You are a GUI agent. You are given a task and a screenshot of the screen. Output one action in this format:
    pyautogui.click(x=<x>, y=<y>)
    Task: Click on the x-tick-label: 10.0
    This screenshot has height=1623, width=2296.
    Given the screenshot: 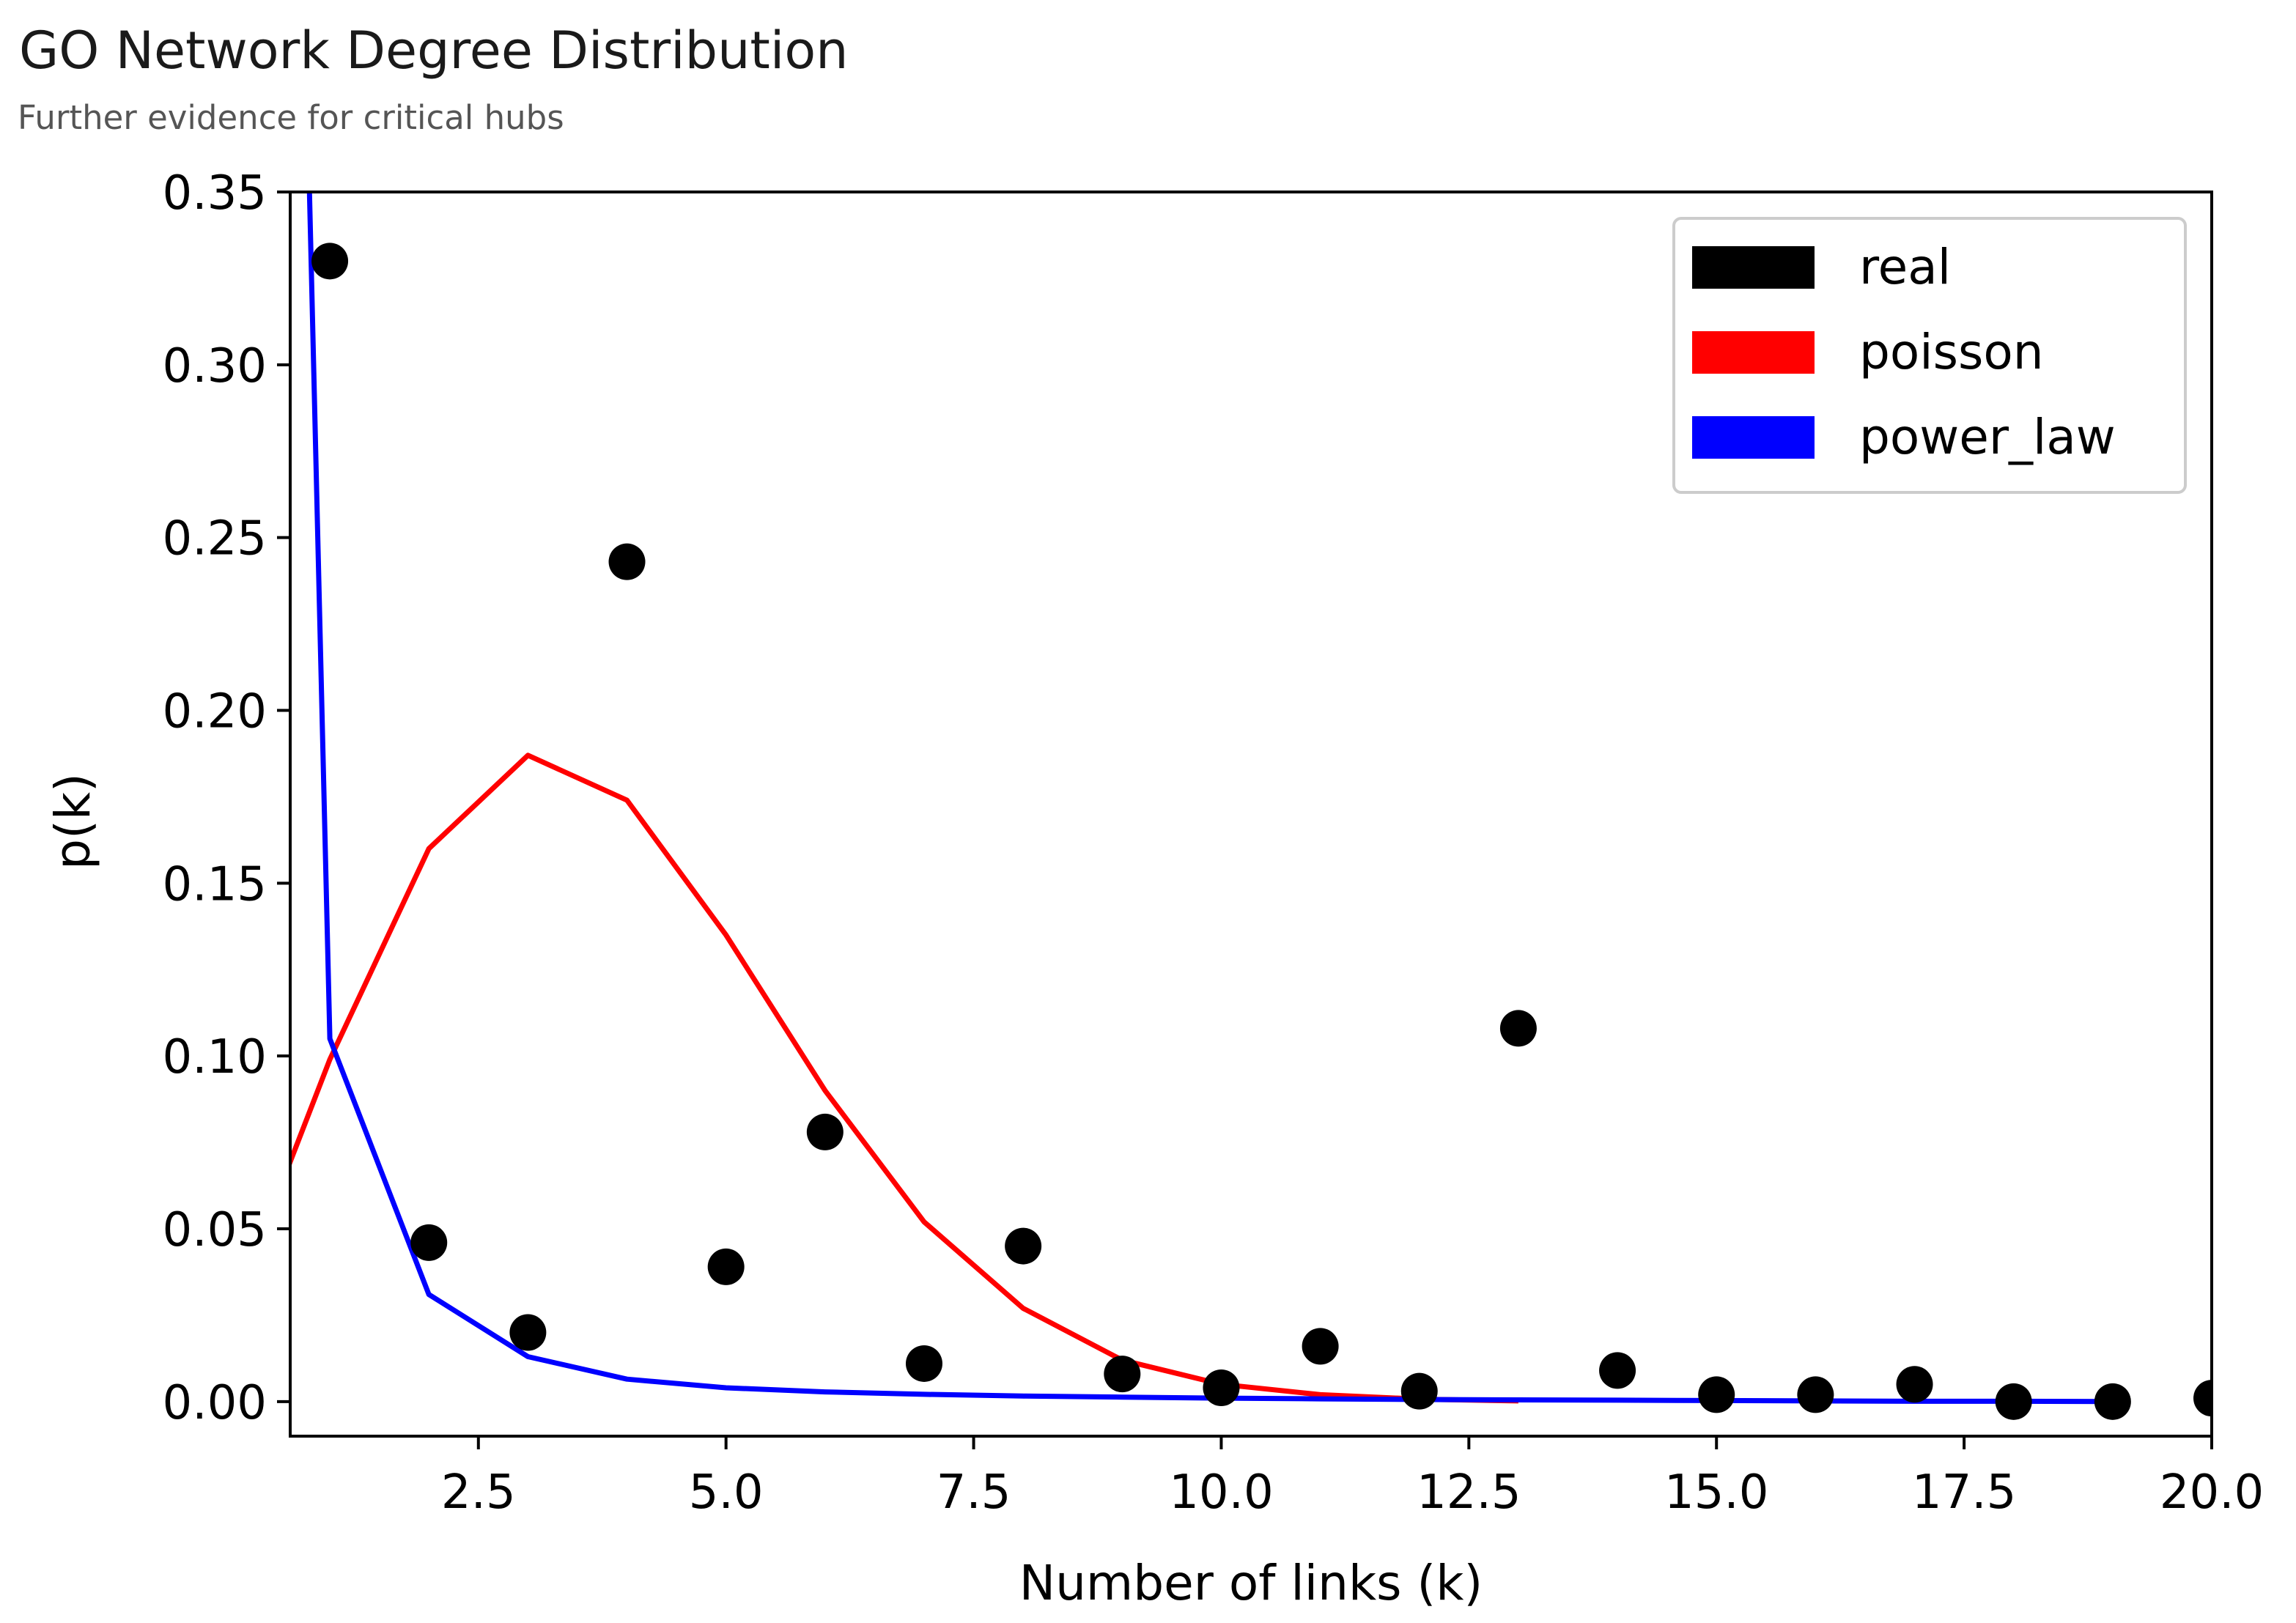 What is the action you would take?
    pyautogui.click(x=1221, y=1493)
    